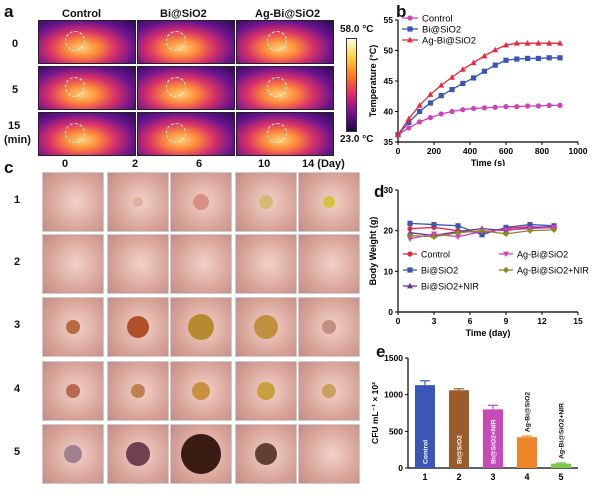  I want to click on colorbar-max-label: 58.0 °C, so click(357, 29).